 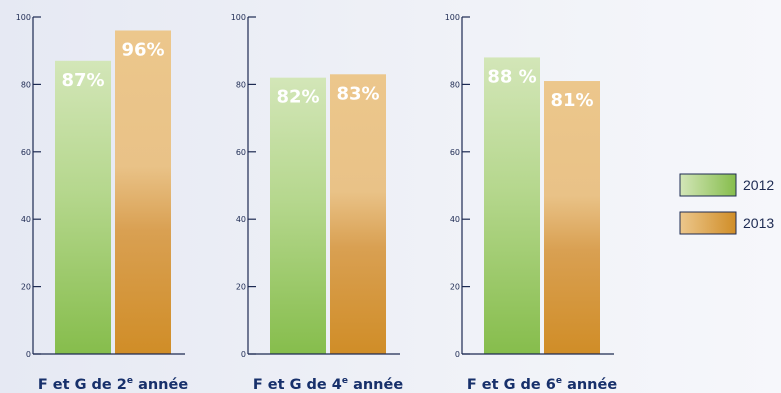 I want to click on category-label-2: F et G de 4e année, so click(x=328, y=384).